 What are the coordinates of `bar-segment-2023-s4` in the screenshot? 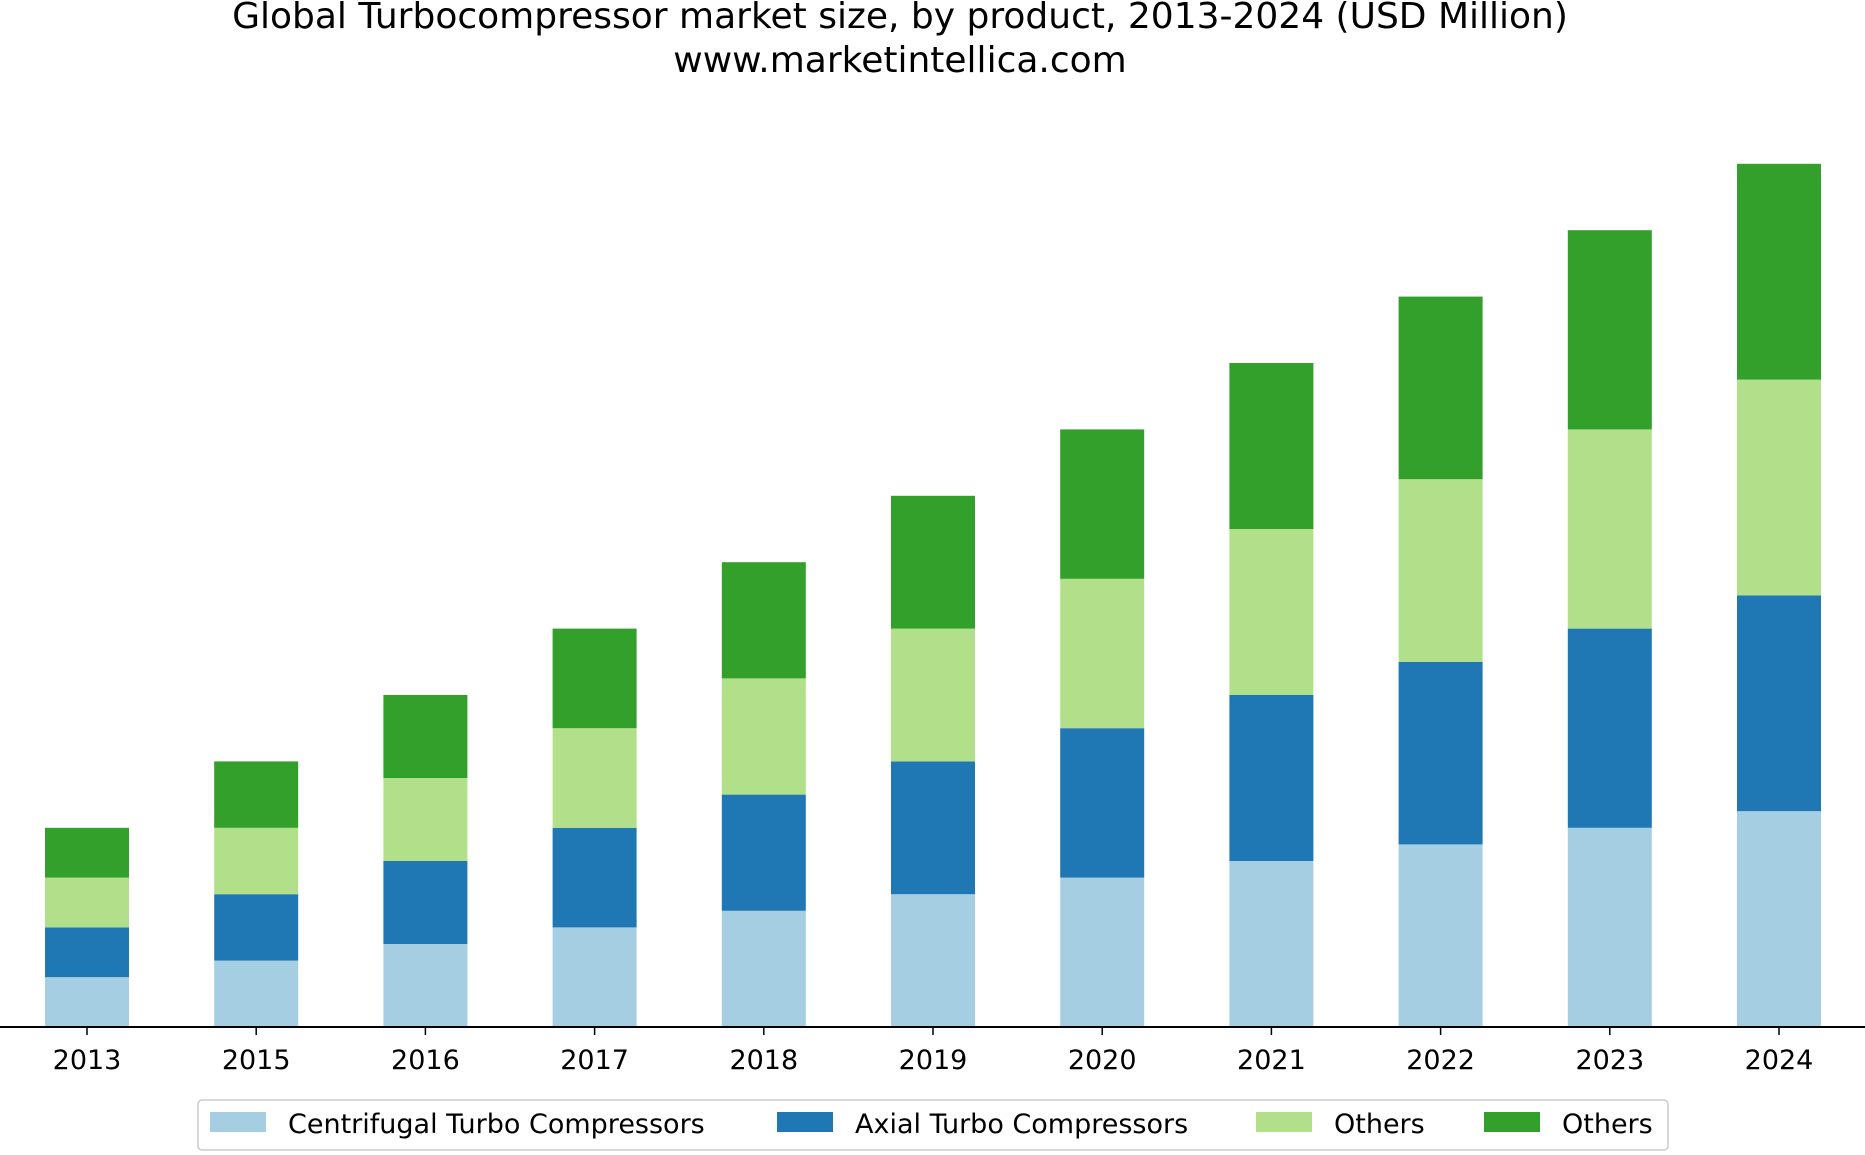 It's located at (1609, 330).